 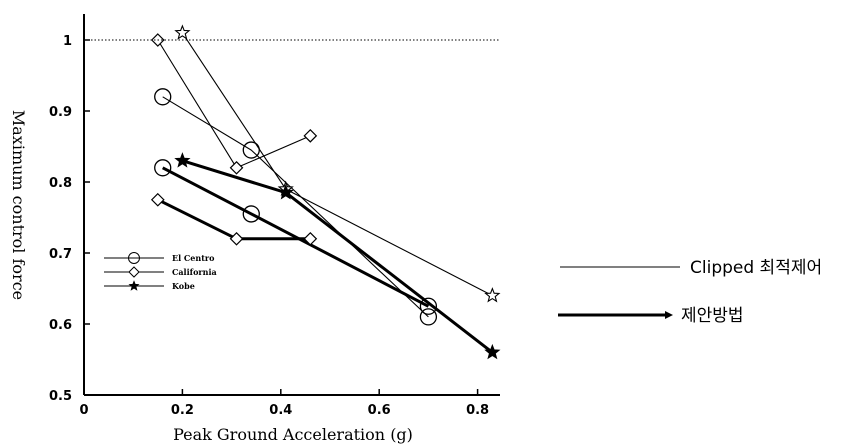 What do you see at coordinates (60, 396) in the screenshot?
I see `y-tick-label: 0.5` at bounding box center [60, 396].